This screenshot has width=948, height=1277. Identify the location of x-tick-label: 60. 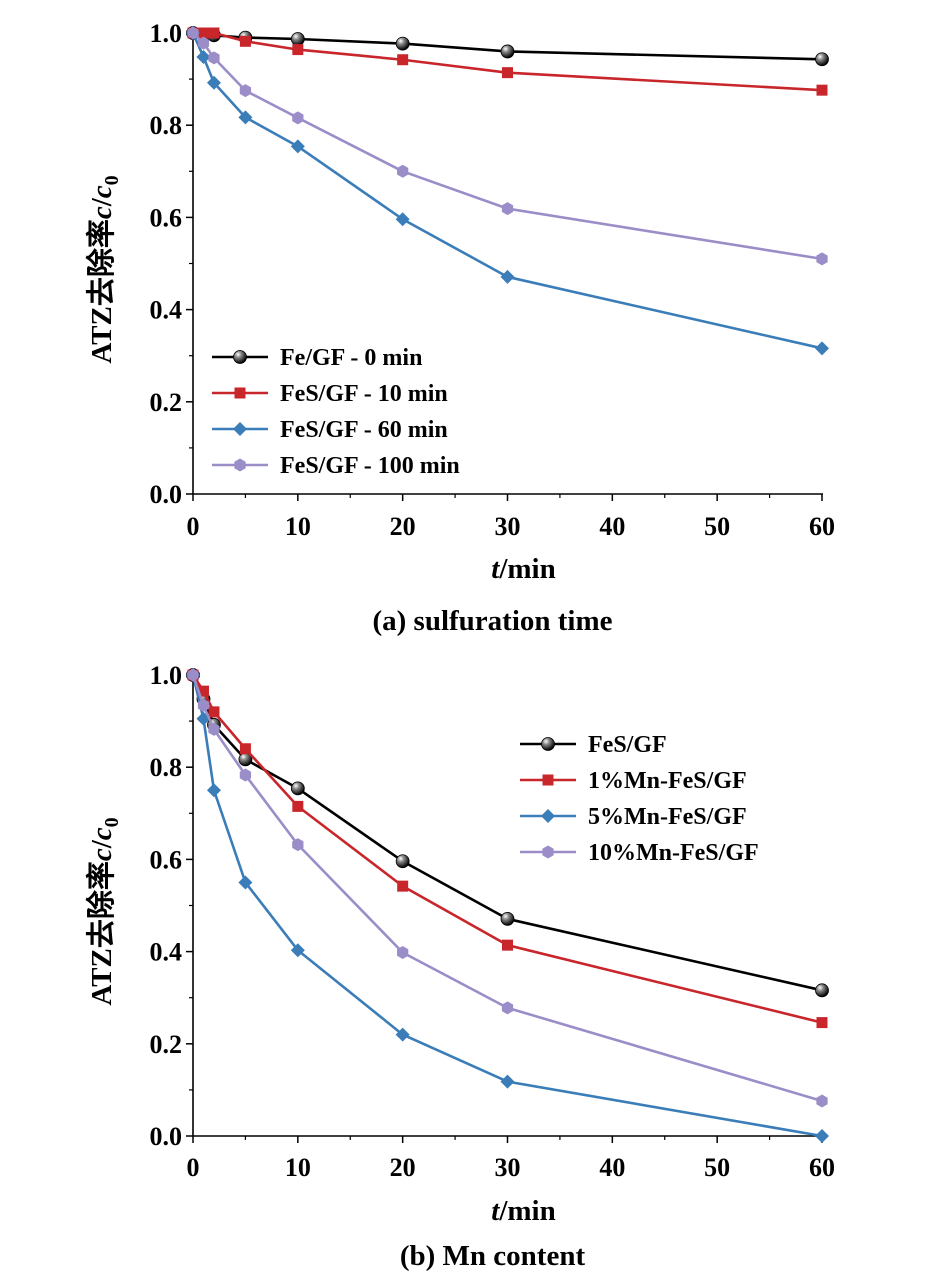
(822, 526).